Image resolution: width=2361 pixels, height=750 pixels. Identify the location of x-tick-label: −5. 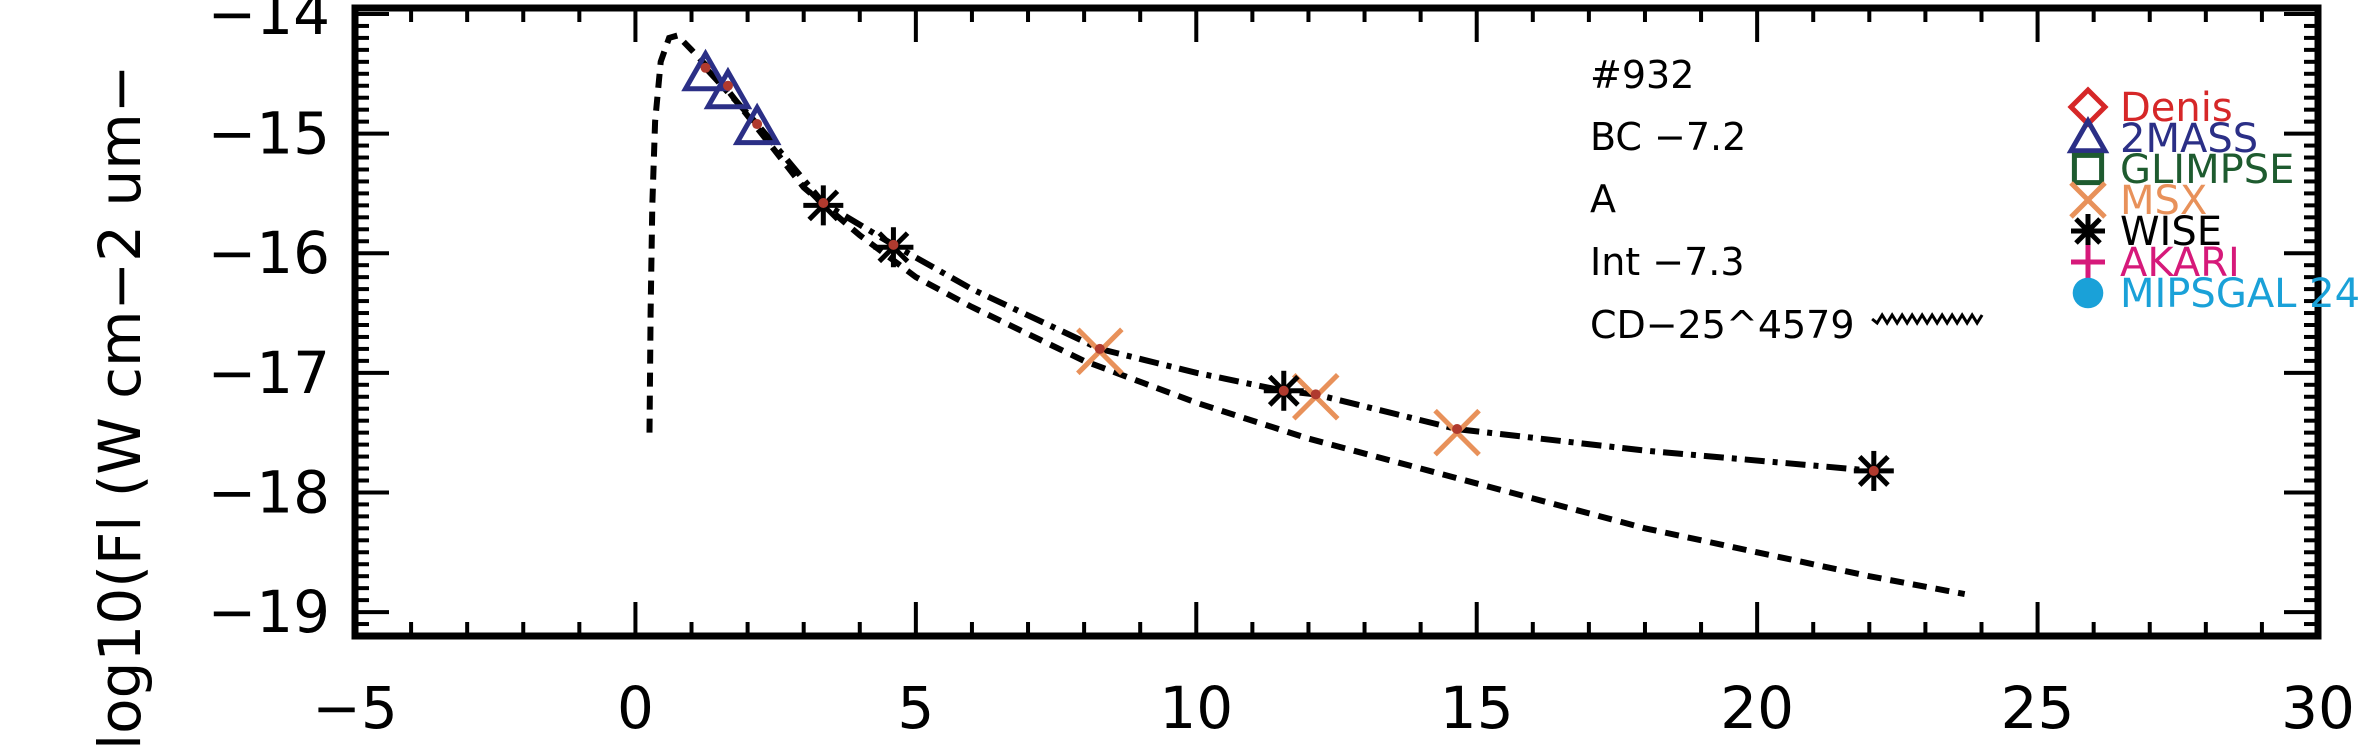
(355, 708).